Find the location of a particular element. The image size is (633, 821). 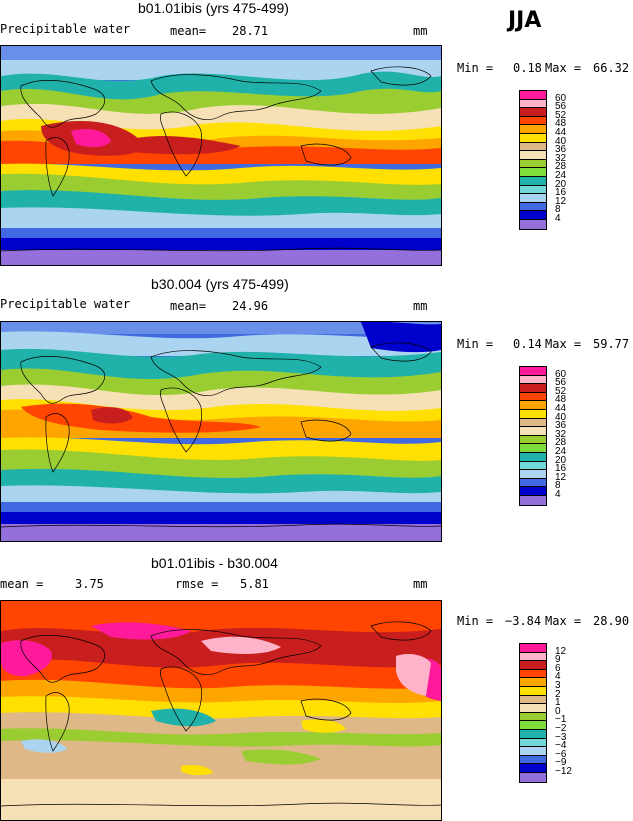

panel-2-mean-value: 24.96 is located at coordinates (250, 306).